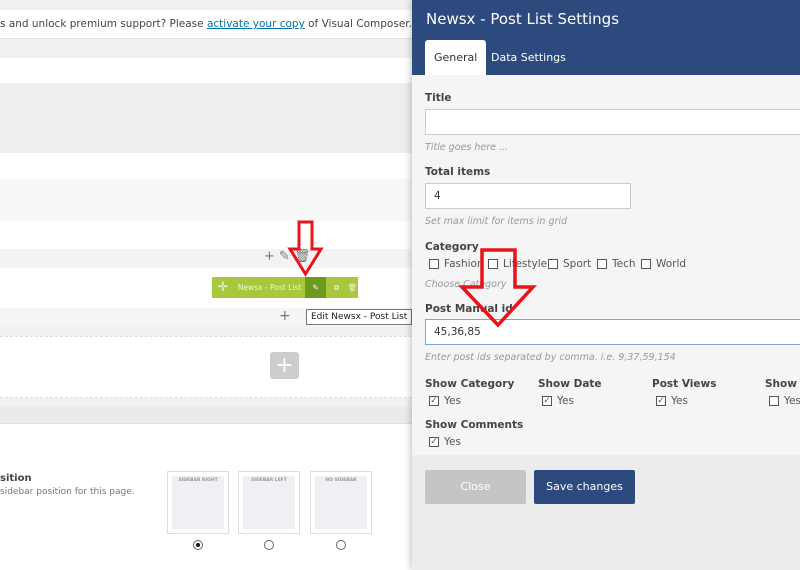 Image resolution: width=800 pixels, height=570 pixels. Describe the element at coordinates (569, 264) in the screenshot. I see `category-sport: Sport` at that location.